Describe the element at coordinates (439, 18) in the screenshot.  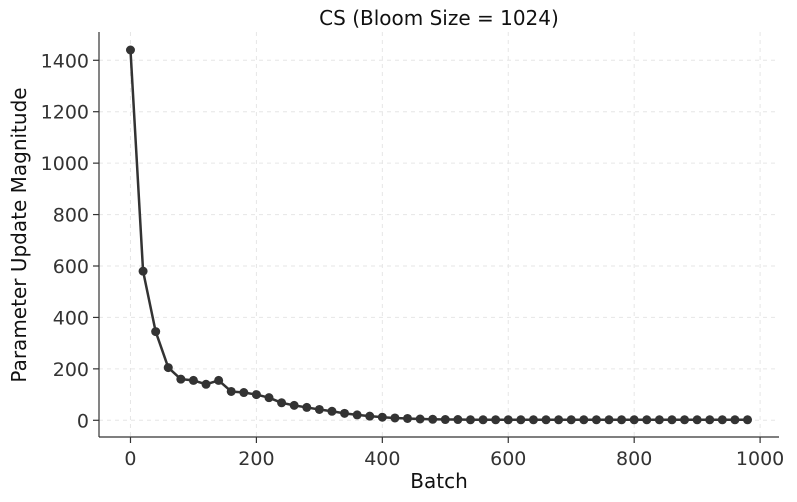
I see `chart-title: CS (Bloom Size = 1024)` at that location.